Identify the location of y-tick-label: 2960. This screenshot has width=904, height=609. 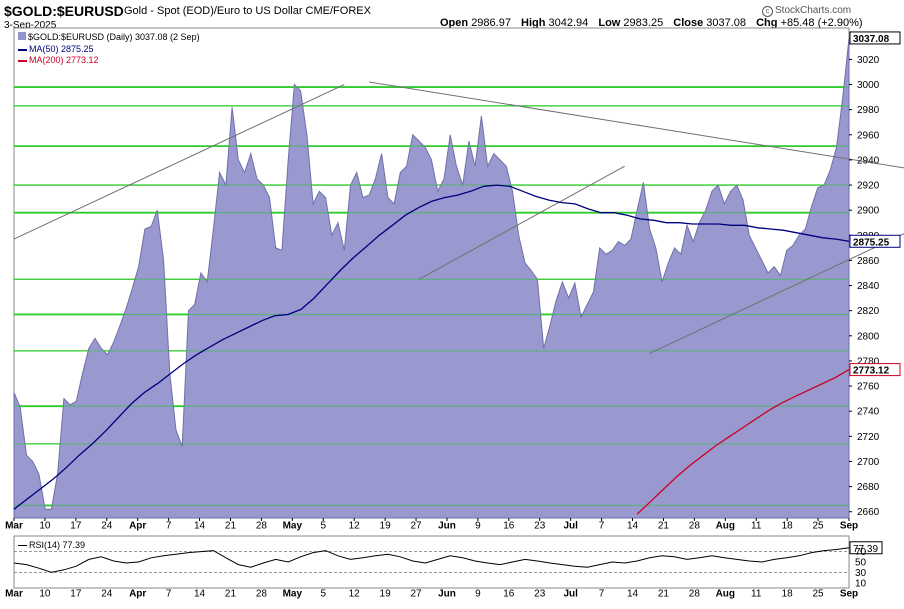
(868, 135).